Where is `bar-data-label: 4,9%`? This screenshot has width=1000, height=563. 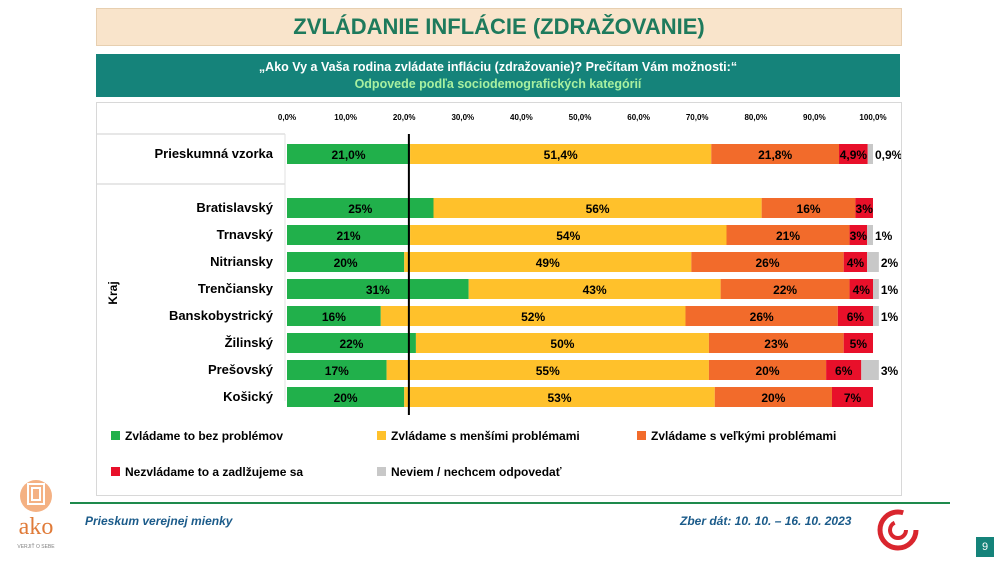
bar-data-label: 4,9% is located at coordinates (854, 155).